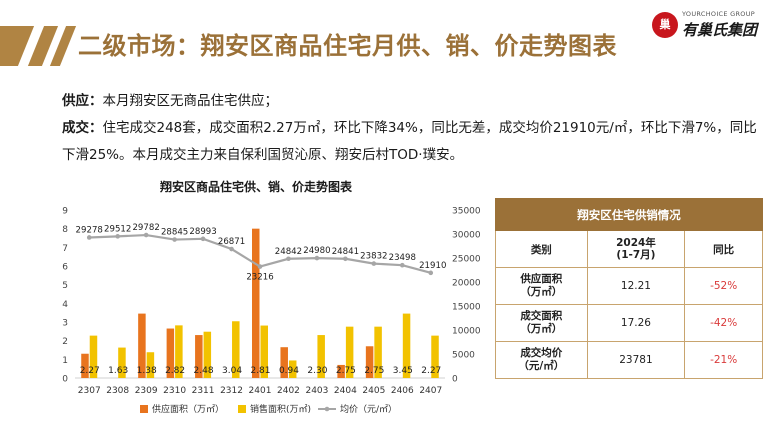  Describe the element at coordinates (65, 212) in the screenshot. I see `y-left-tick-label: 9` at that location.